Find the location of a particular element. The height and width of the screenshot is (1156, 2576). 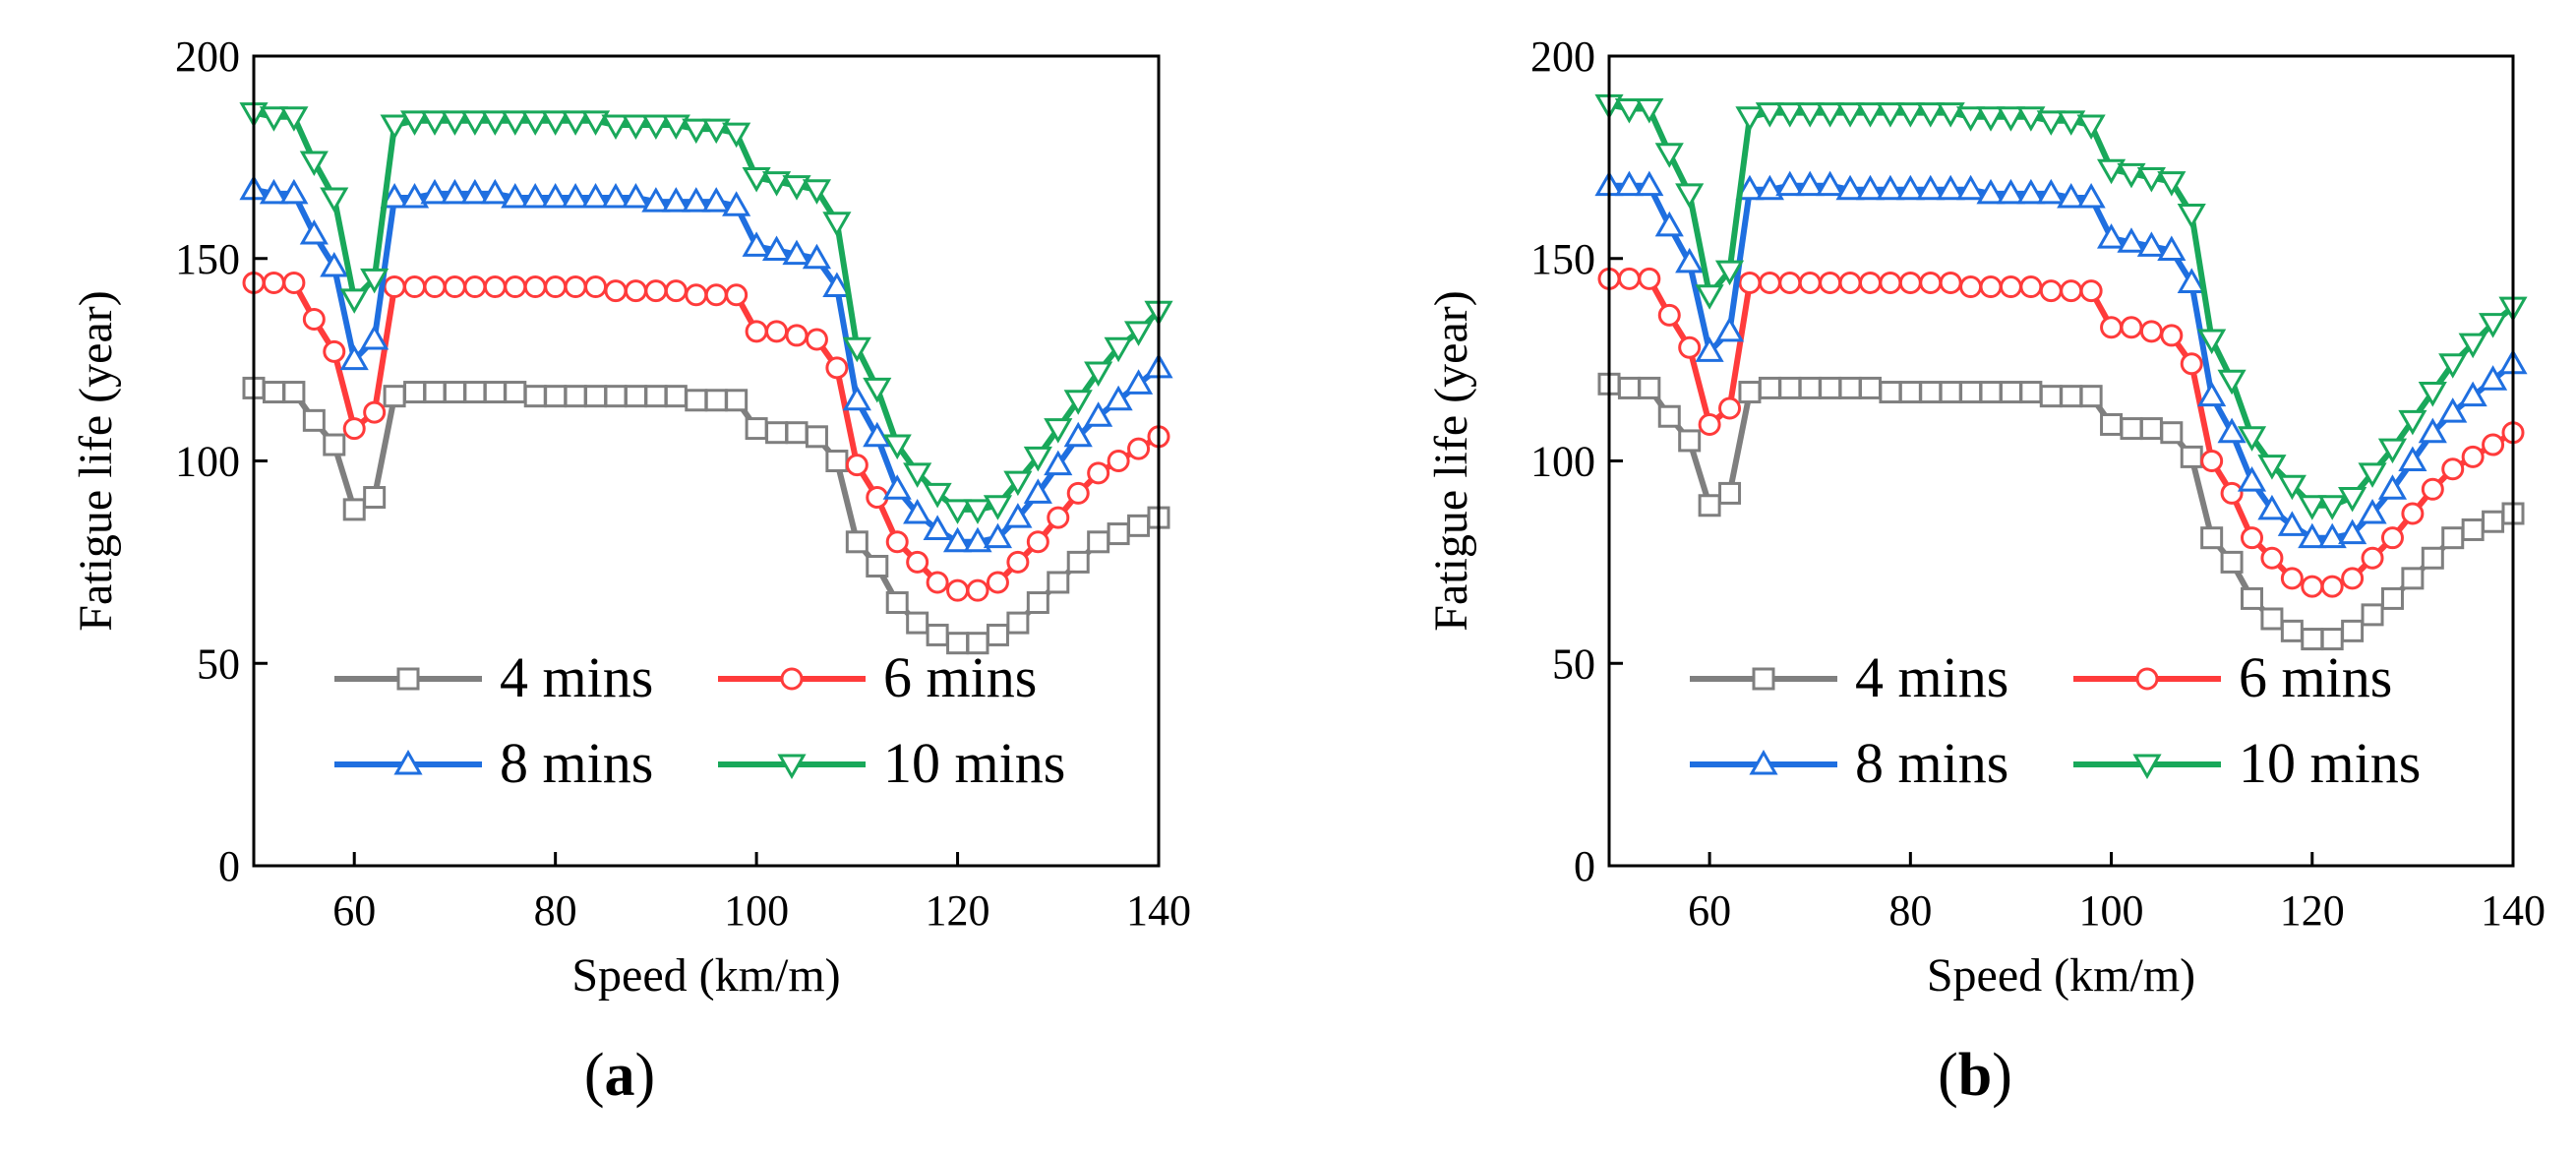

legend-label: 8 mins is located at coordinates (577, 763).